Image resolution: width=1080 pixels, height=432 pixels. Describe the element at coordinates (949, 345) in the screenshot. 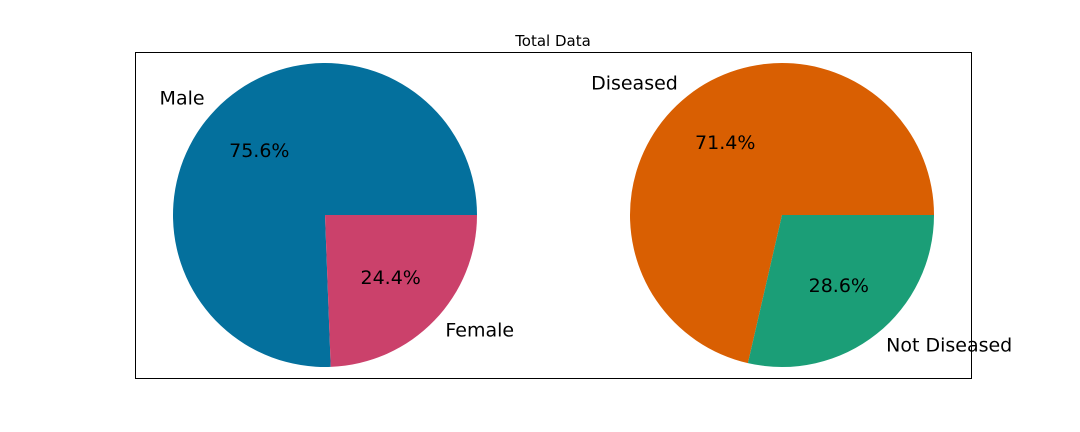

I see `pie-2-label-not-diseased: Not Diseased` at that location.